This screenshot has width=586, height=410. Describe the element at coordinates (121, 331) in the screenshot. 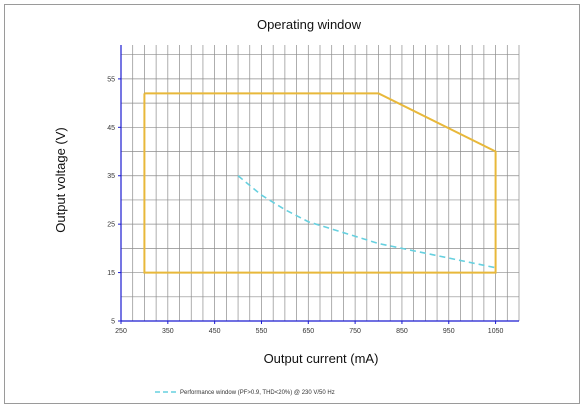

I see `x-tick-label: 250` at that location.